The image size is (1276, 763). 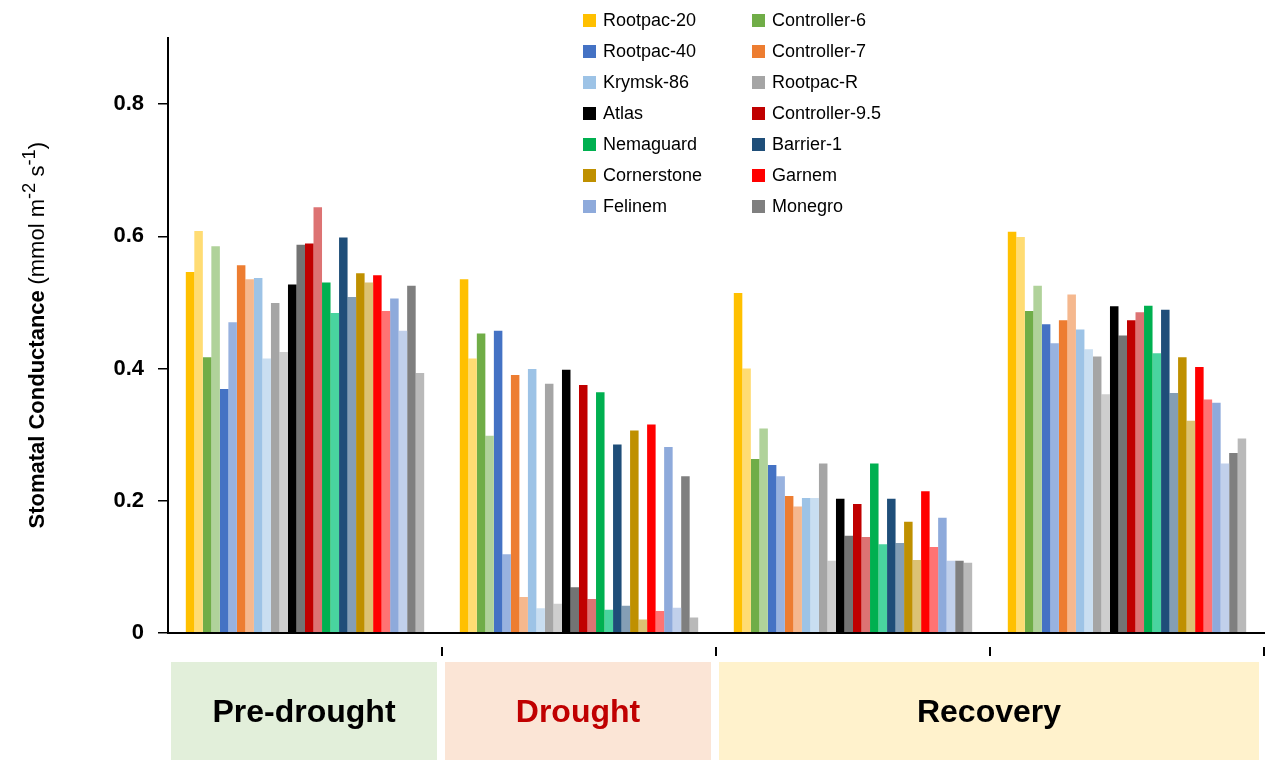 I want to click on y-tick-label: 0.8, so click(x=128, y=103).